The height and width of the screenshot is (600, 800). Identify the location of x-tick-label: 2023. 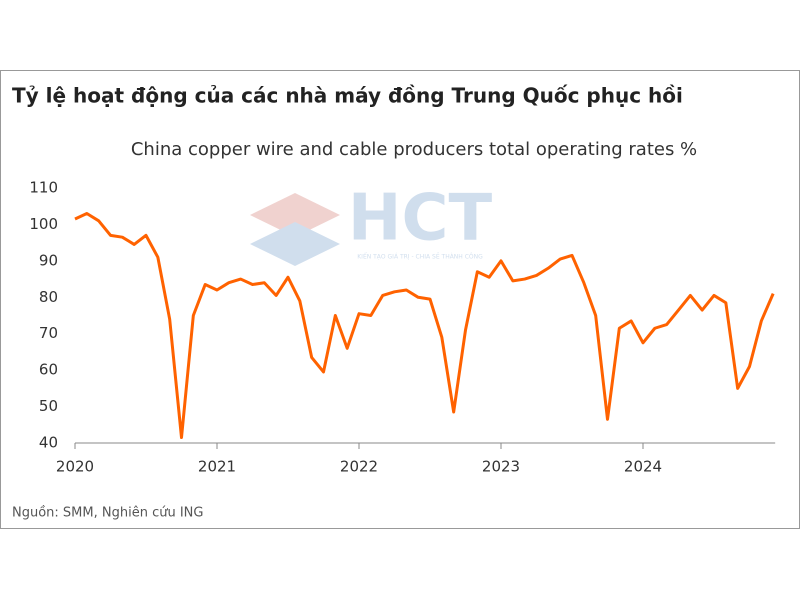
(501, 467).